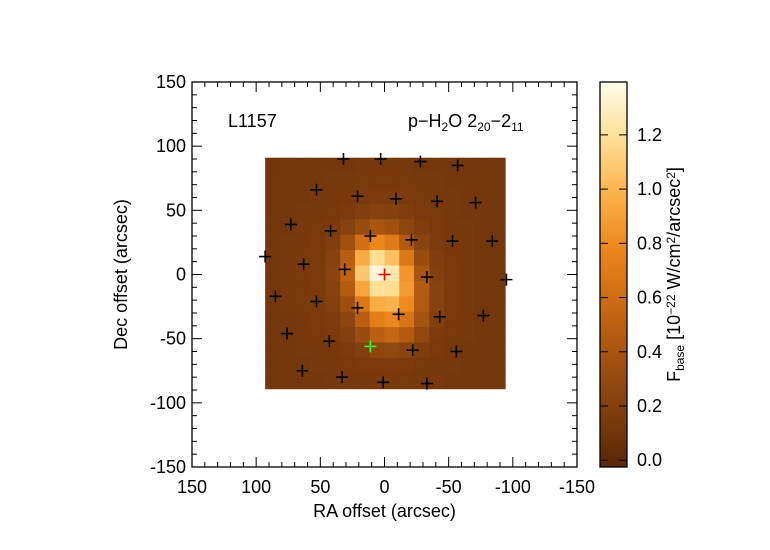 This screenshot has height=550, width=770. I want to click on x-tick-label: -150, so click(577, 487).